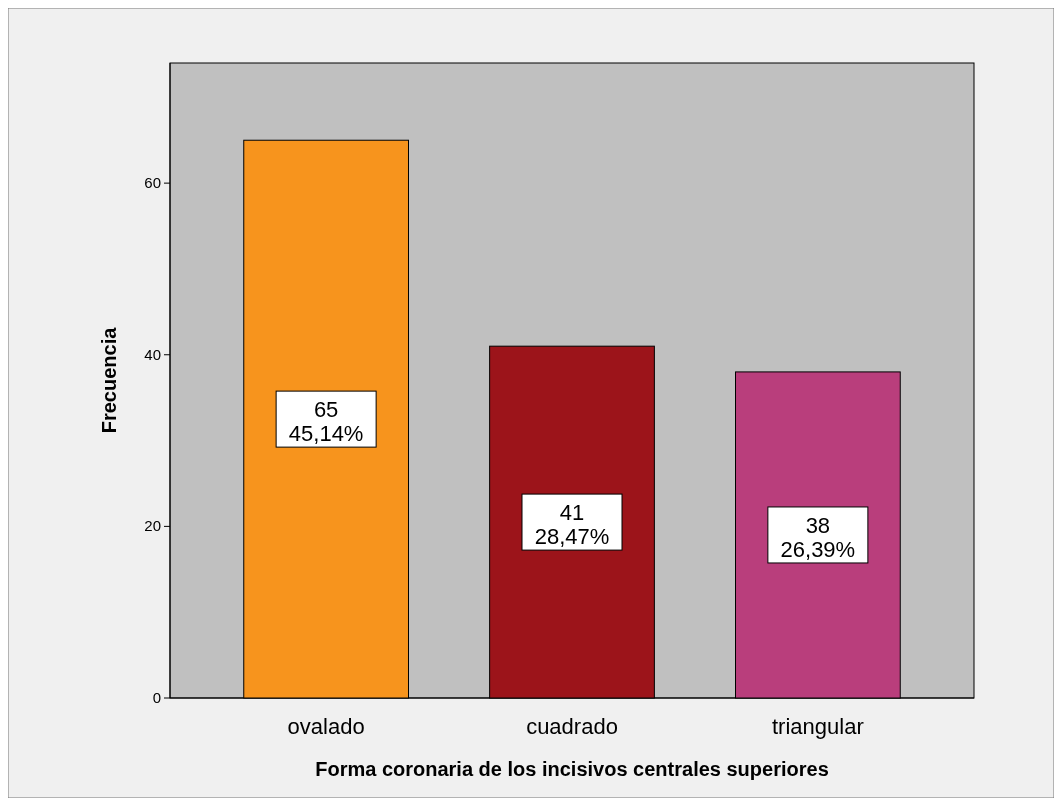  What do you see at coordinates (572, 726) in the screenshot?
I see `x-tick-label: cuadrado` at bounding box center [572, 726].